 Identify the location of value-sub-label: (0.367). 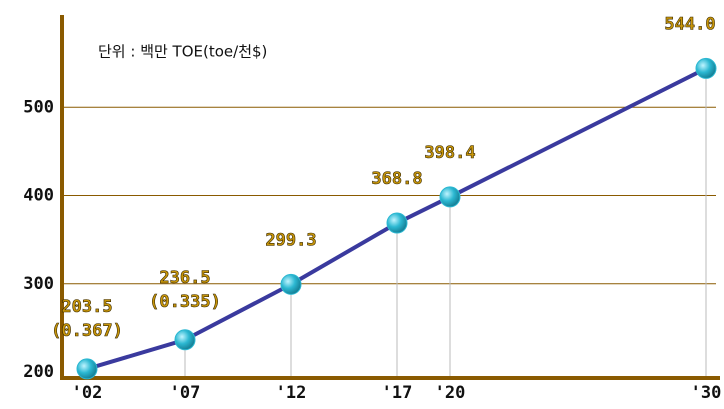
(87, 331).